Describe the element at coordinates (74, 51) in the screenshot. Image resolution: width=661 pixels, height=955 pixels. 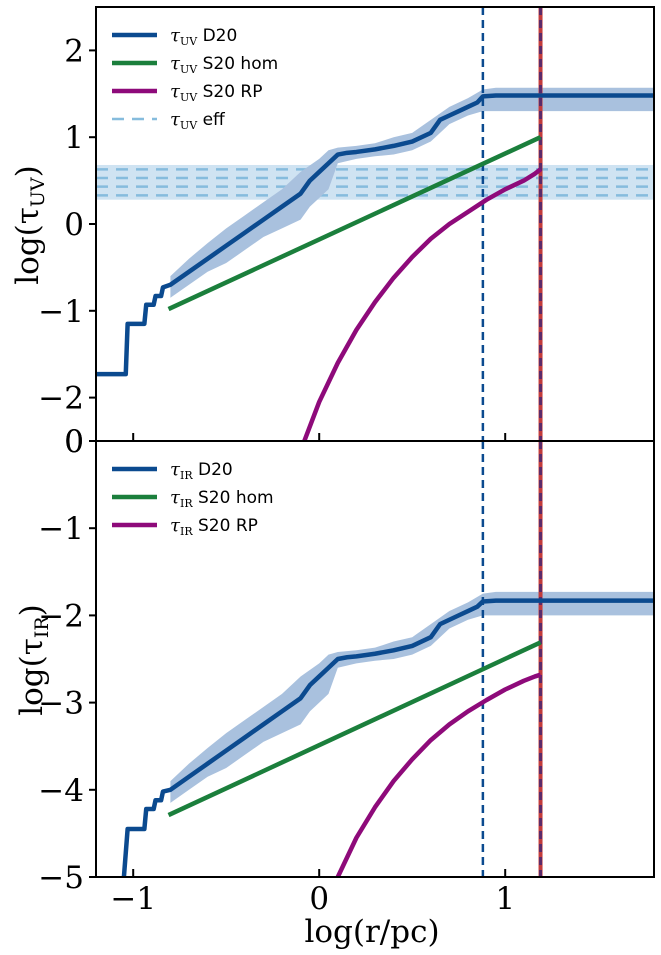
I see `uv-ytick-label: 2` at that location.